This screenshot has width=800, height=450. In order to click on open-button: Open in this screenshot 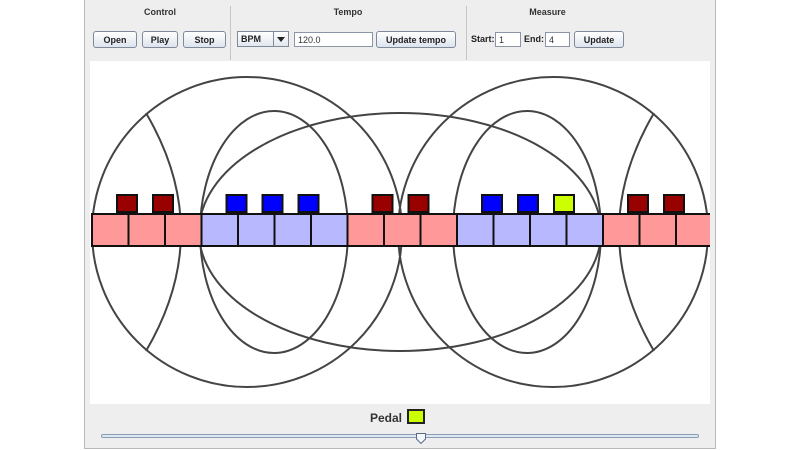, I will do `click(115, 39)`.